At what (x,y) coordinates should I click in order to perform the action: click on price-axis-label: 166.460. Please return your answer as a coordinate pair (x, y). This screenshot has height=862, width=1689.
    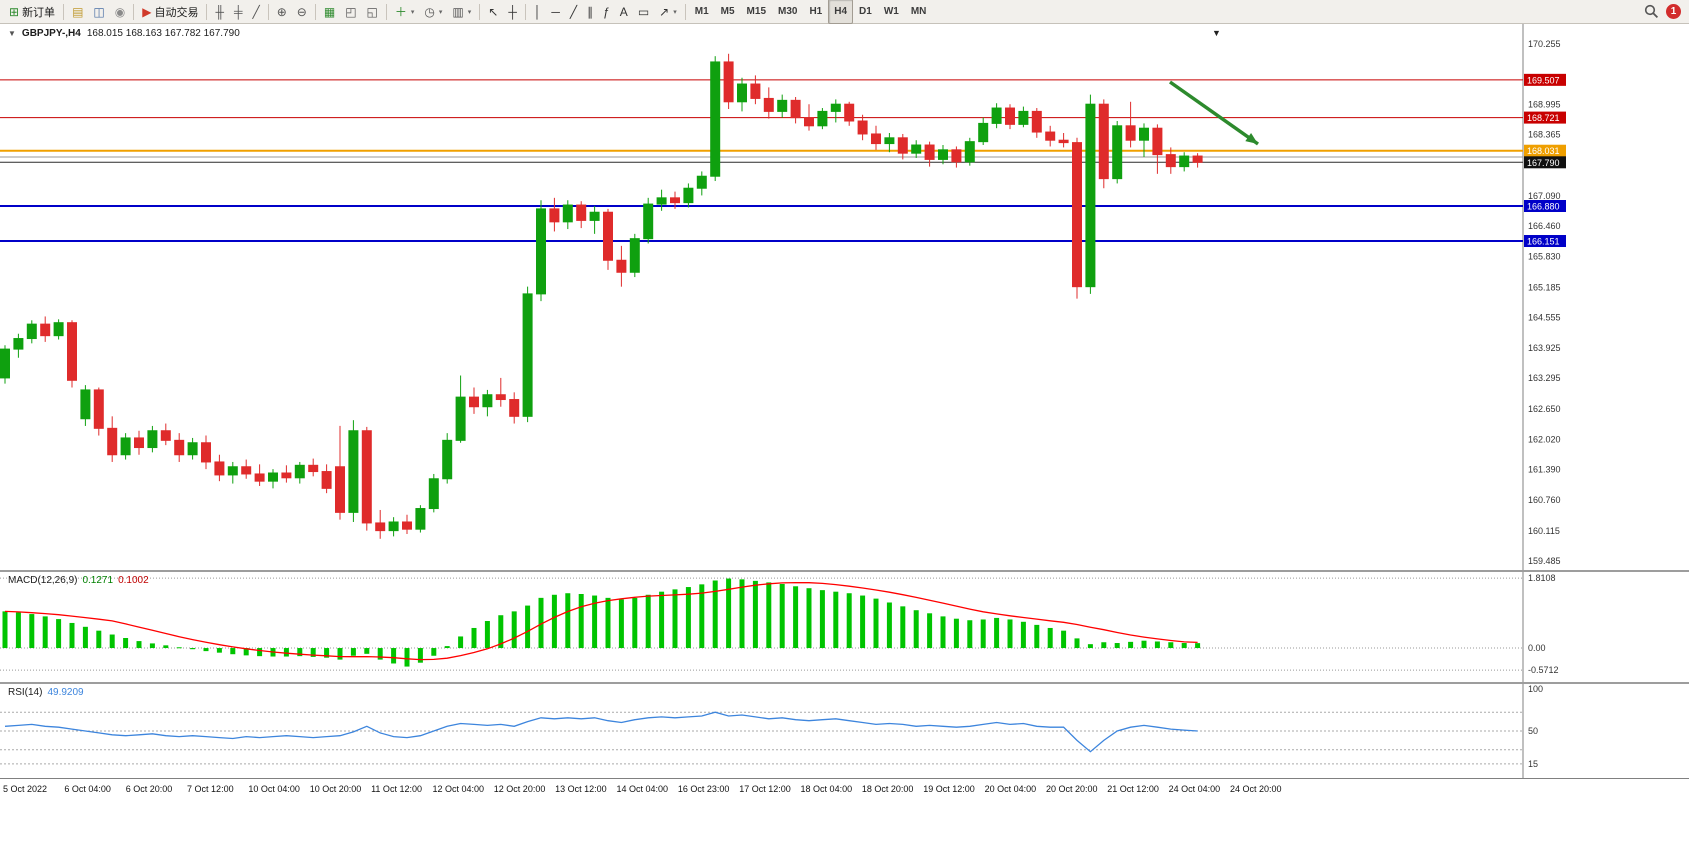
    Looking at the image, I should click on (1544, 226).